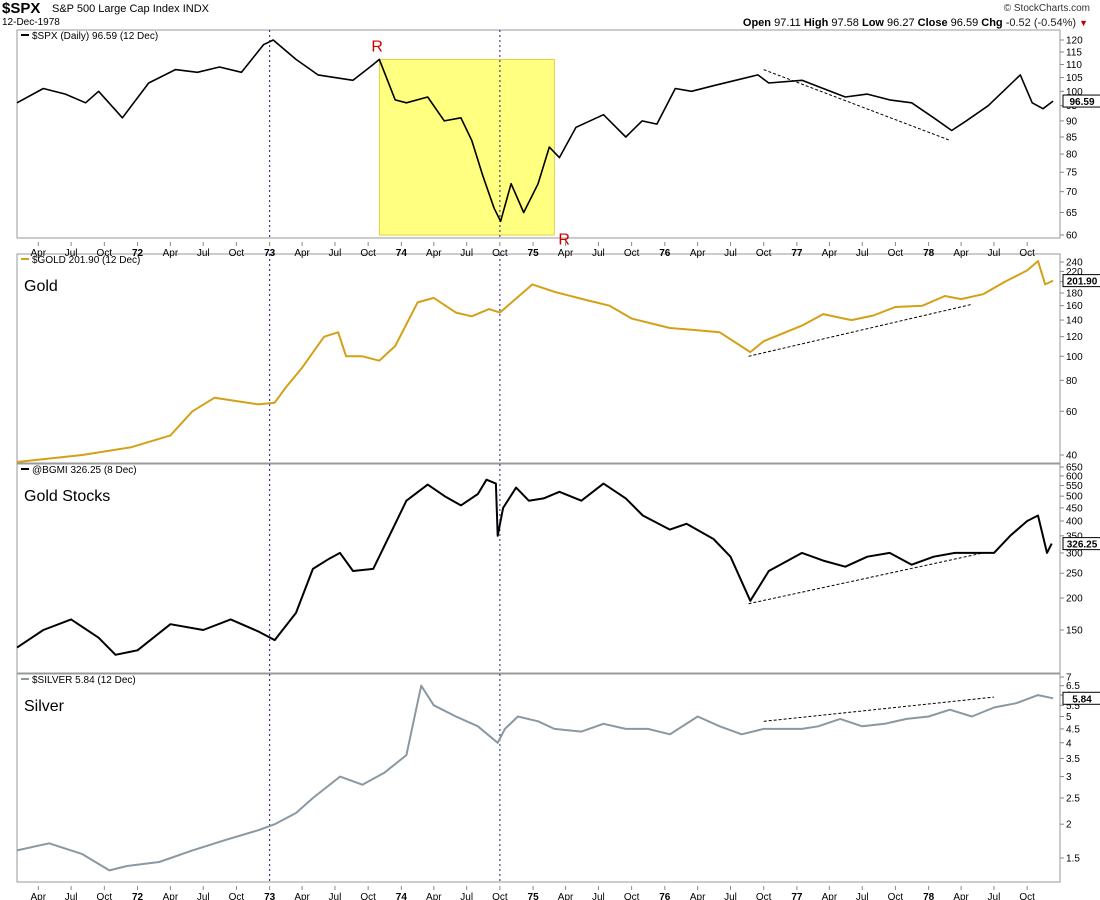  I want to click on lower-axis-tick-label: 73, so click(270, 896).